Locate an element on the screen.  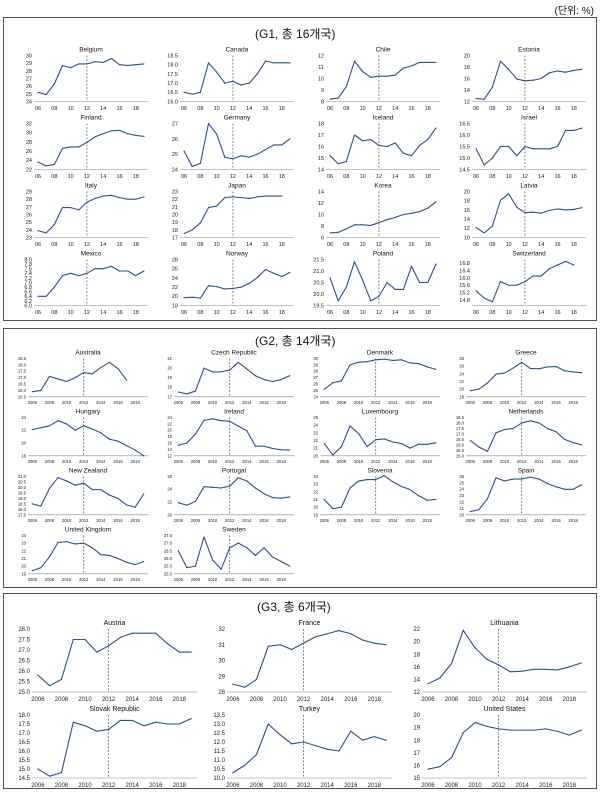
chart-title: Canada is located at coordinates (237, 50).